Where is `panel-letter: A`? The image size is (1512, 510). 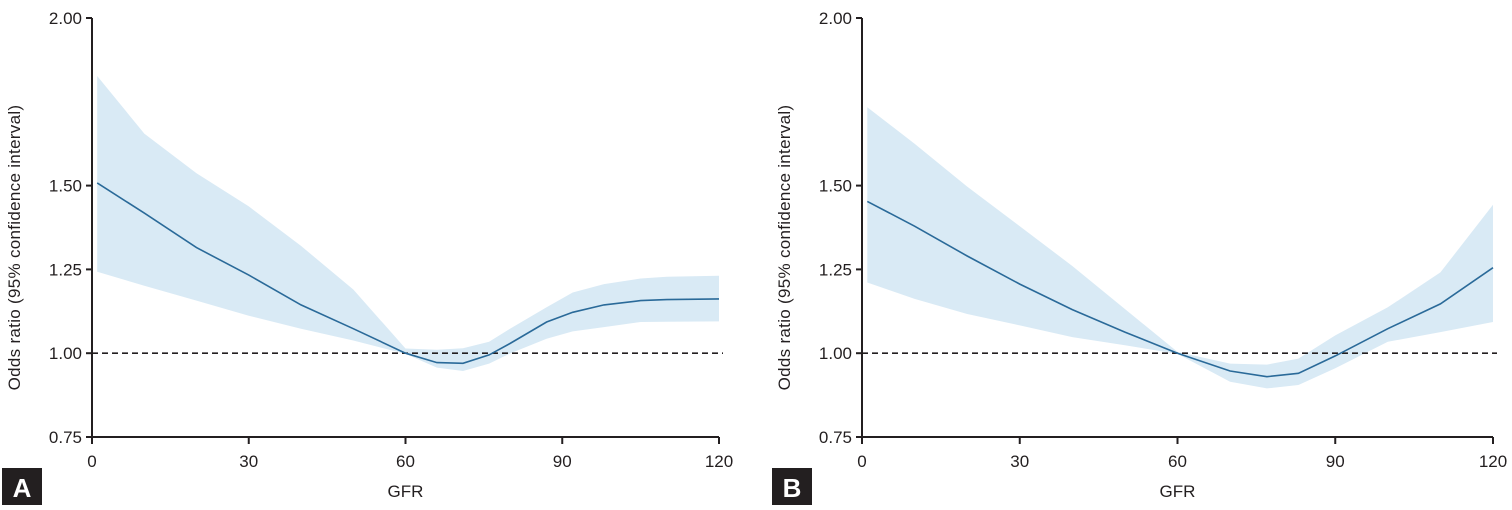 panel-letter: A is located at coordinates (22, 488).